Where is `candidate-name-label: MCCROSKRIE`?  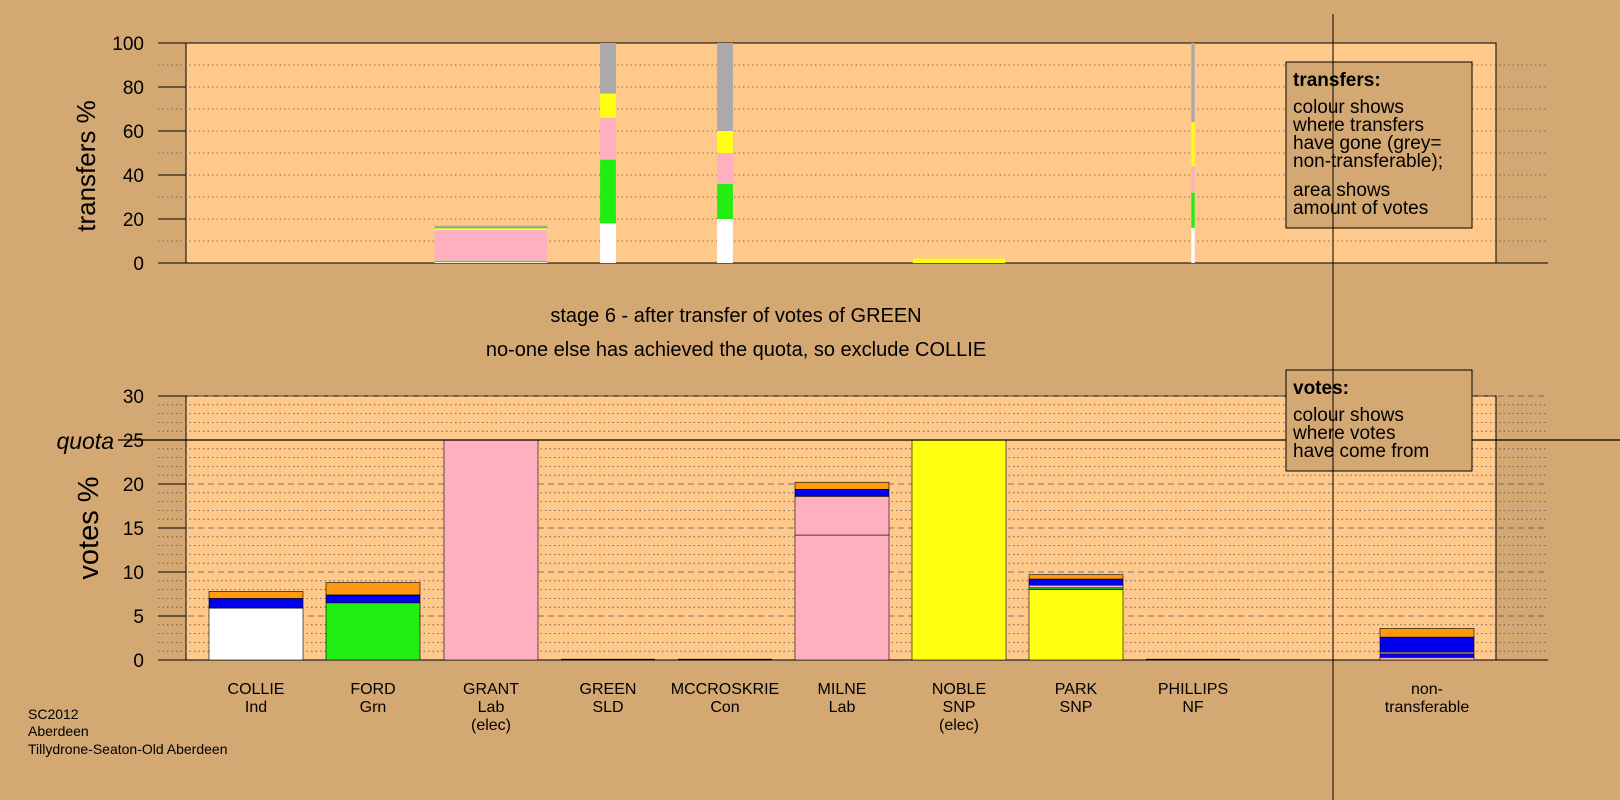
candidate-name-label: MCCROSKRIE is located at coordinates (725, 689).